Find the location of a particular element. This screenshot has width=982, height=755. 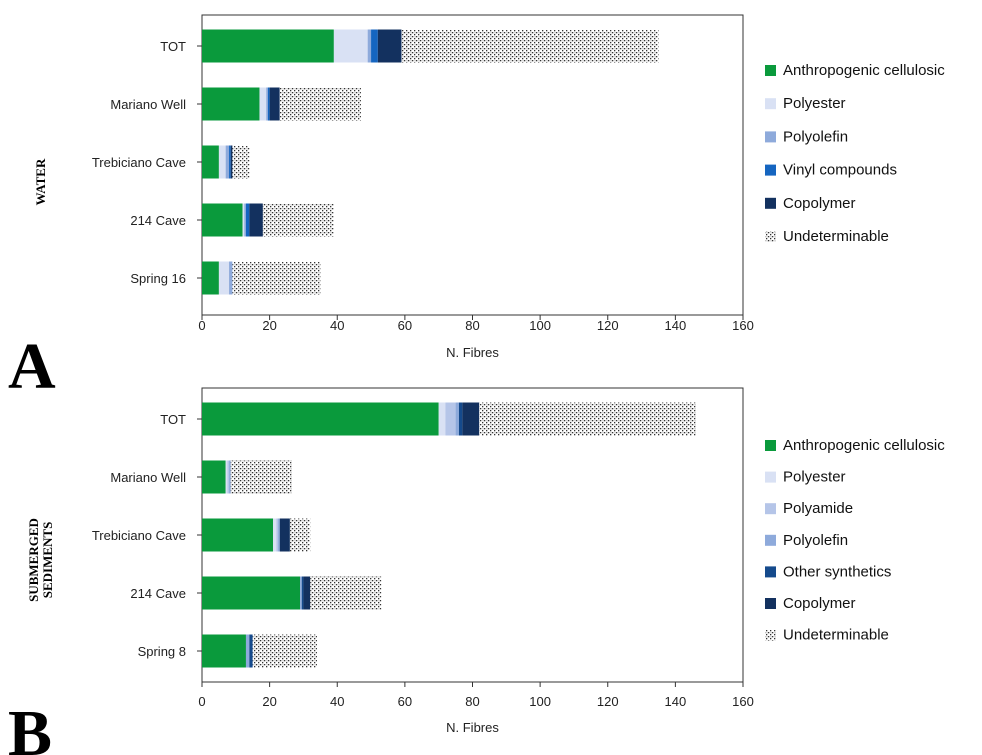

x-axis-title: N. Fibres is located at coordinates (472, 727).